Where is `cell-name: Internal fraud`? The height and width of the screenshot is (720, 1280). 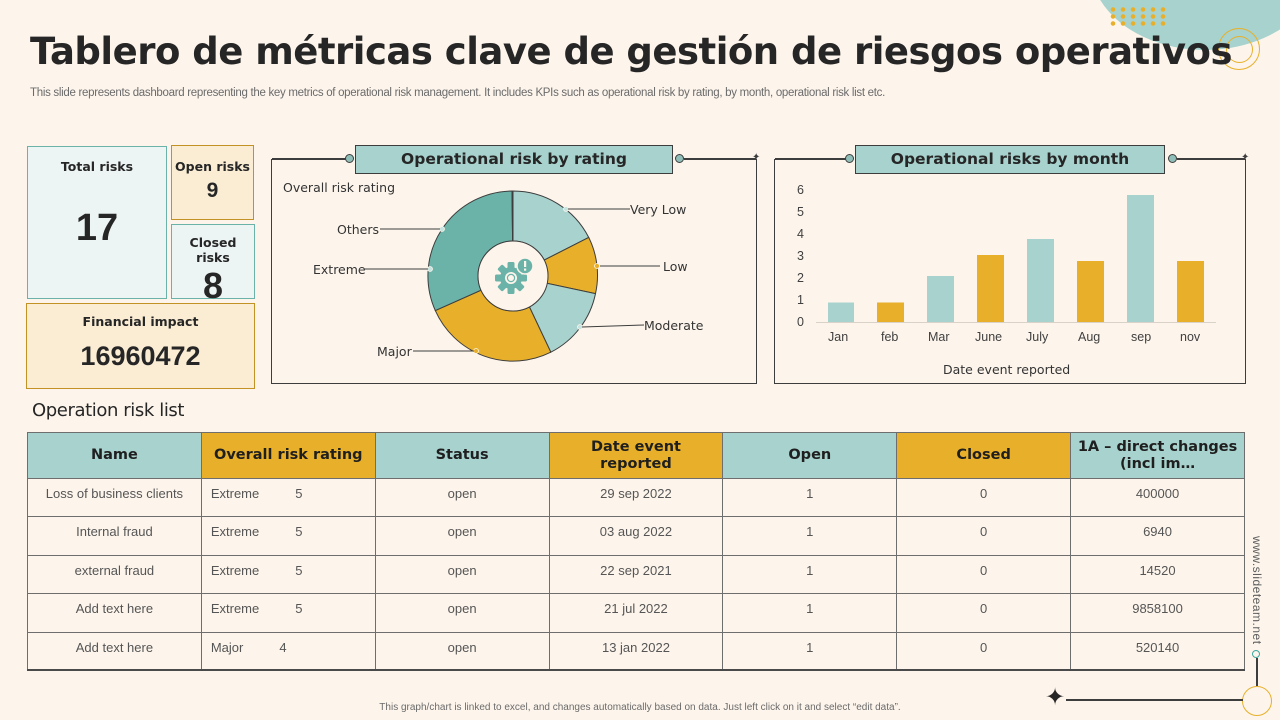 cell-name: Internal fraud is located at coordinates (114, 536).